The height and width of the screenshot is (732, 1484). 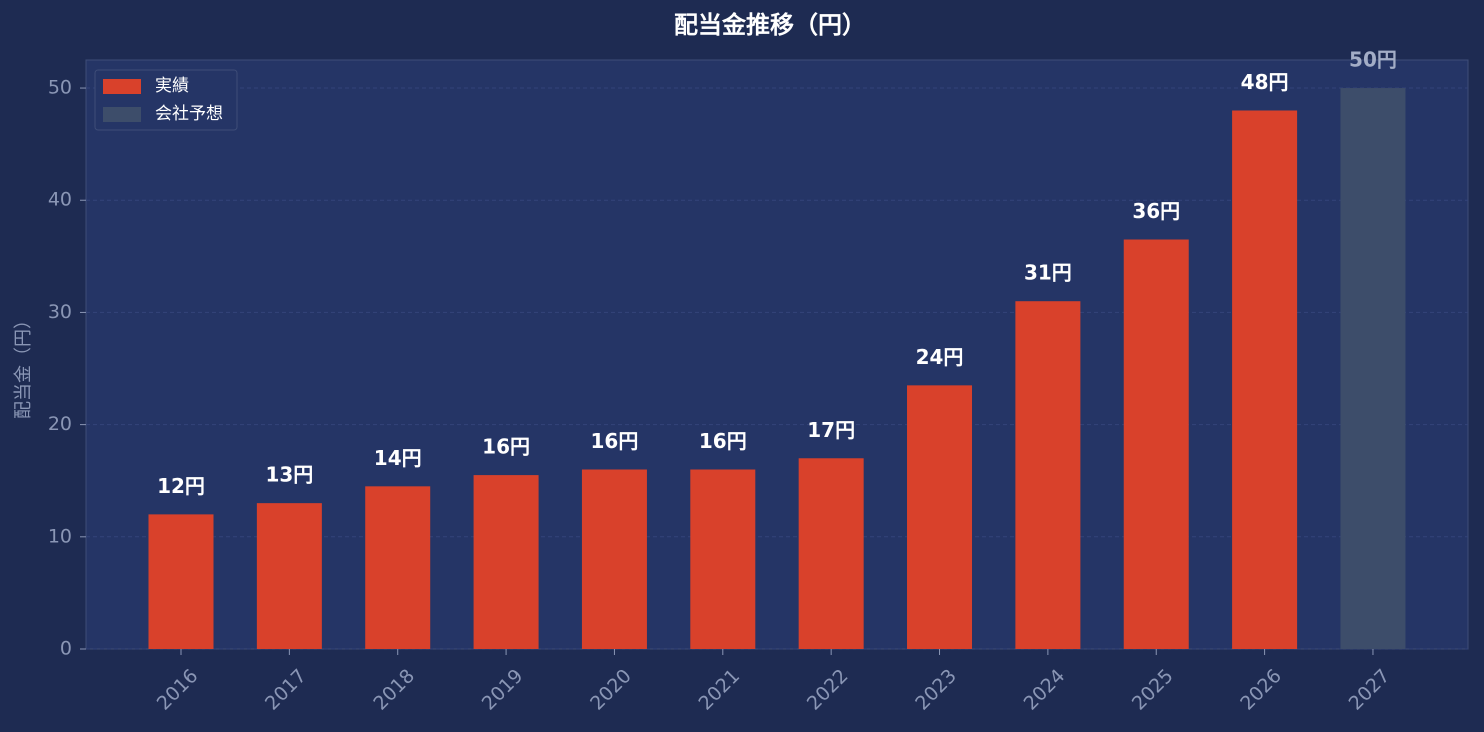 What do you see at coordinates (1048, 273) in the screenshot?
I see `value-label: 31円` at bounding box center [1048, 273].